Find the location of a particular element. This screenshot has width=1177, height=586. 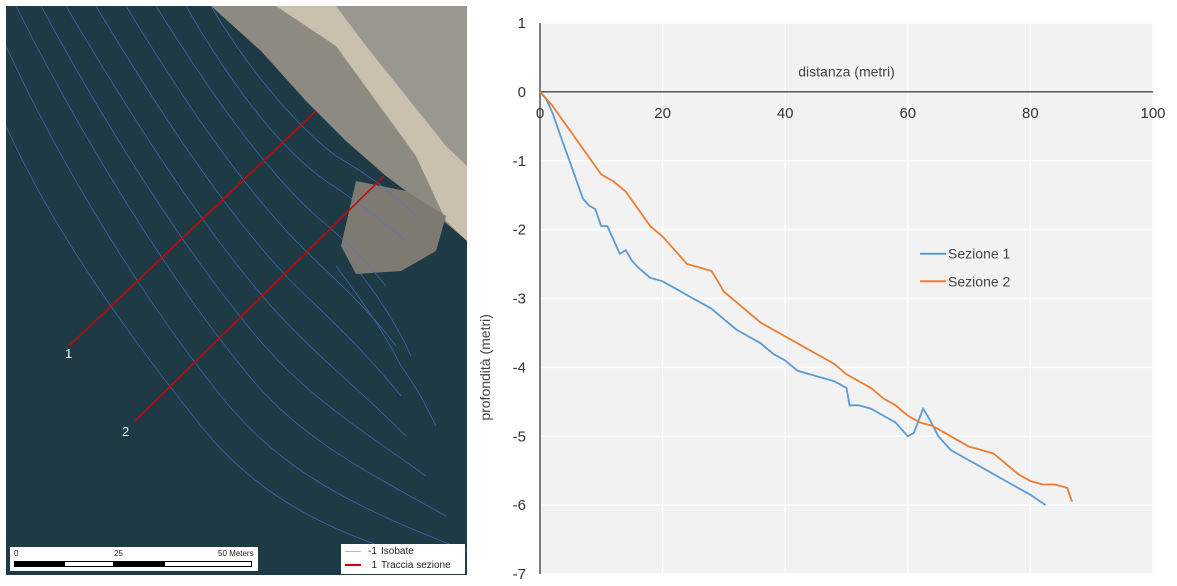

y-tick-label: -5 is located at coordinates (519, 436).